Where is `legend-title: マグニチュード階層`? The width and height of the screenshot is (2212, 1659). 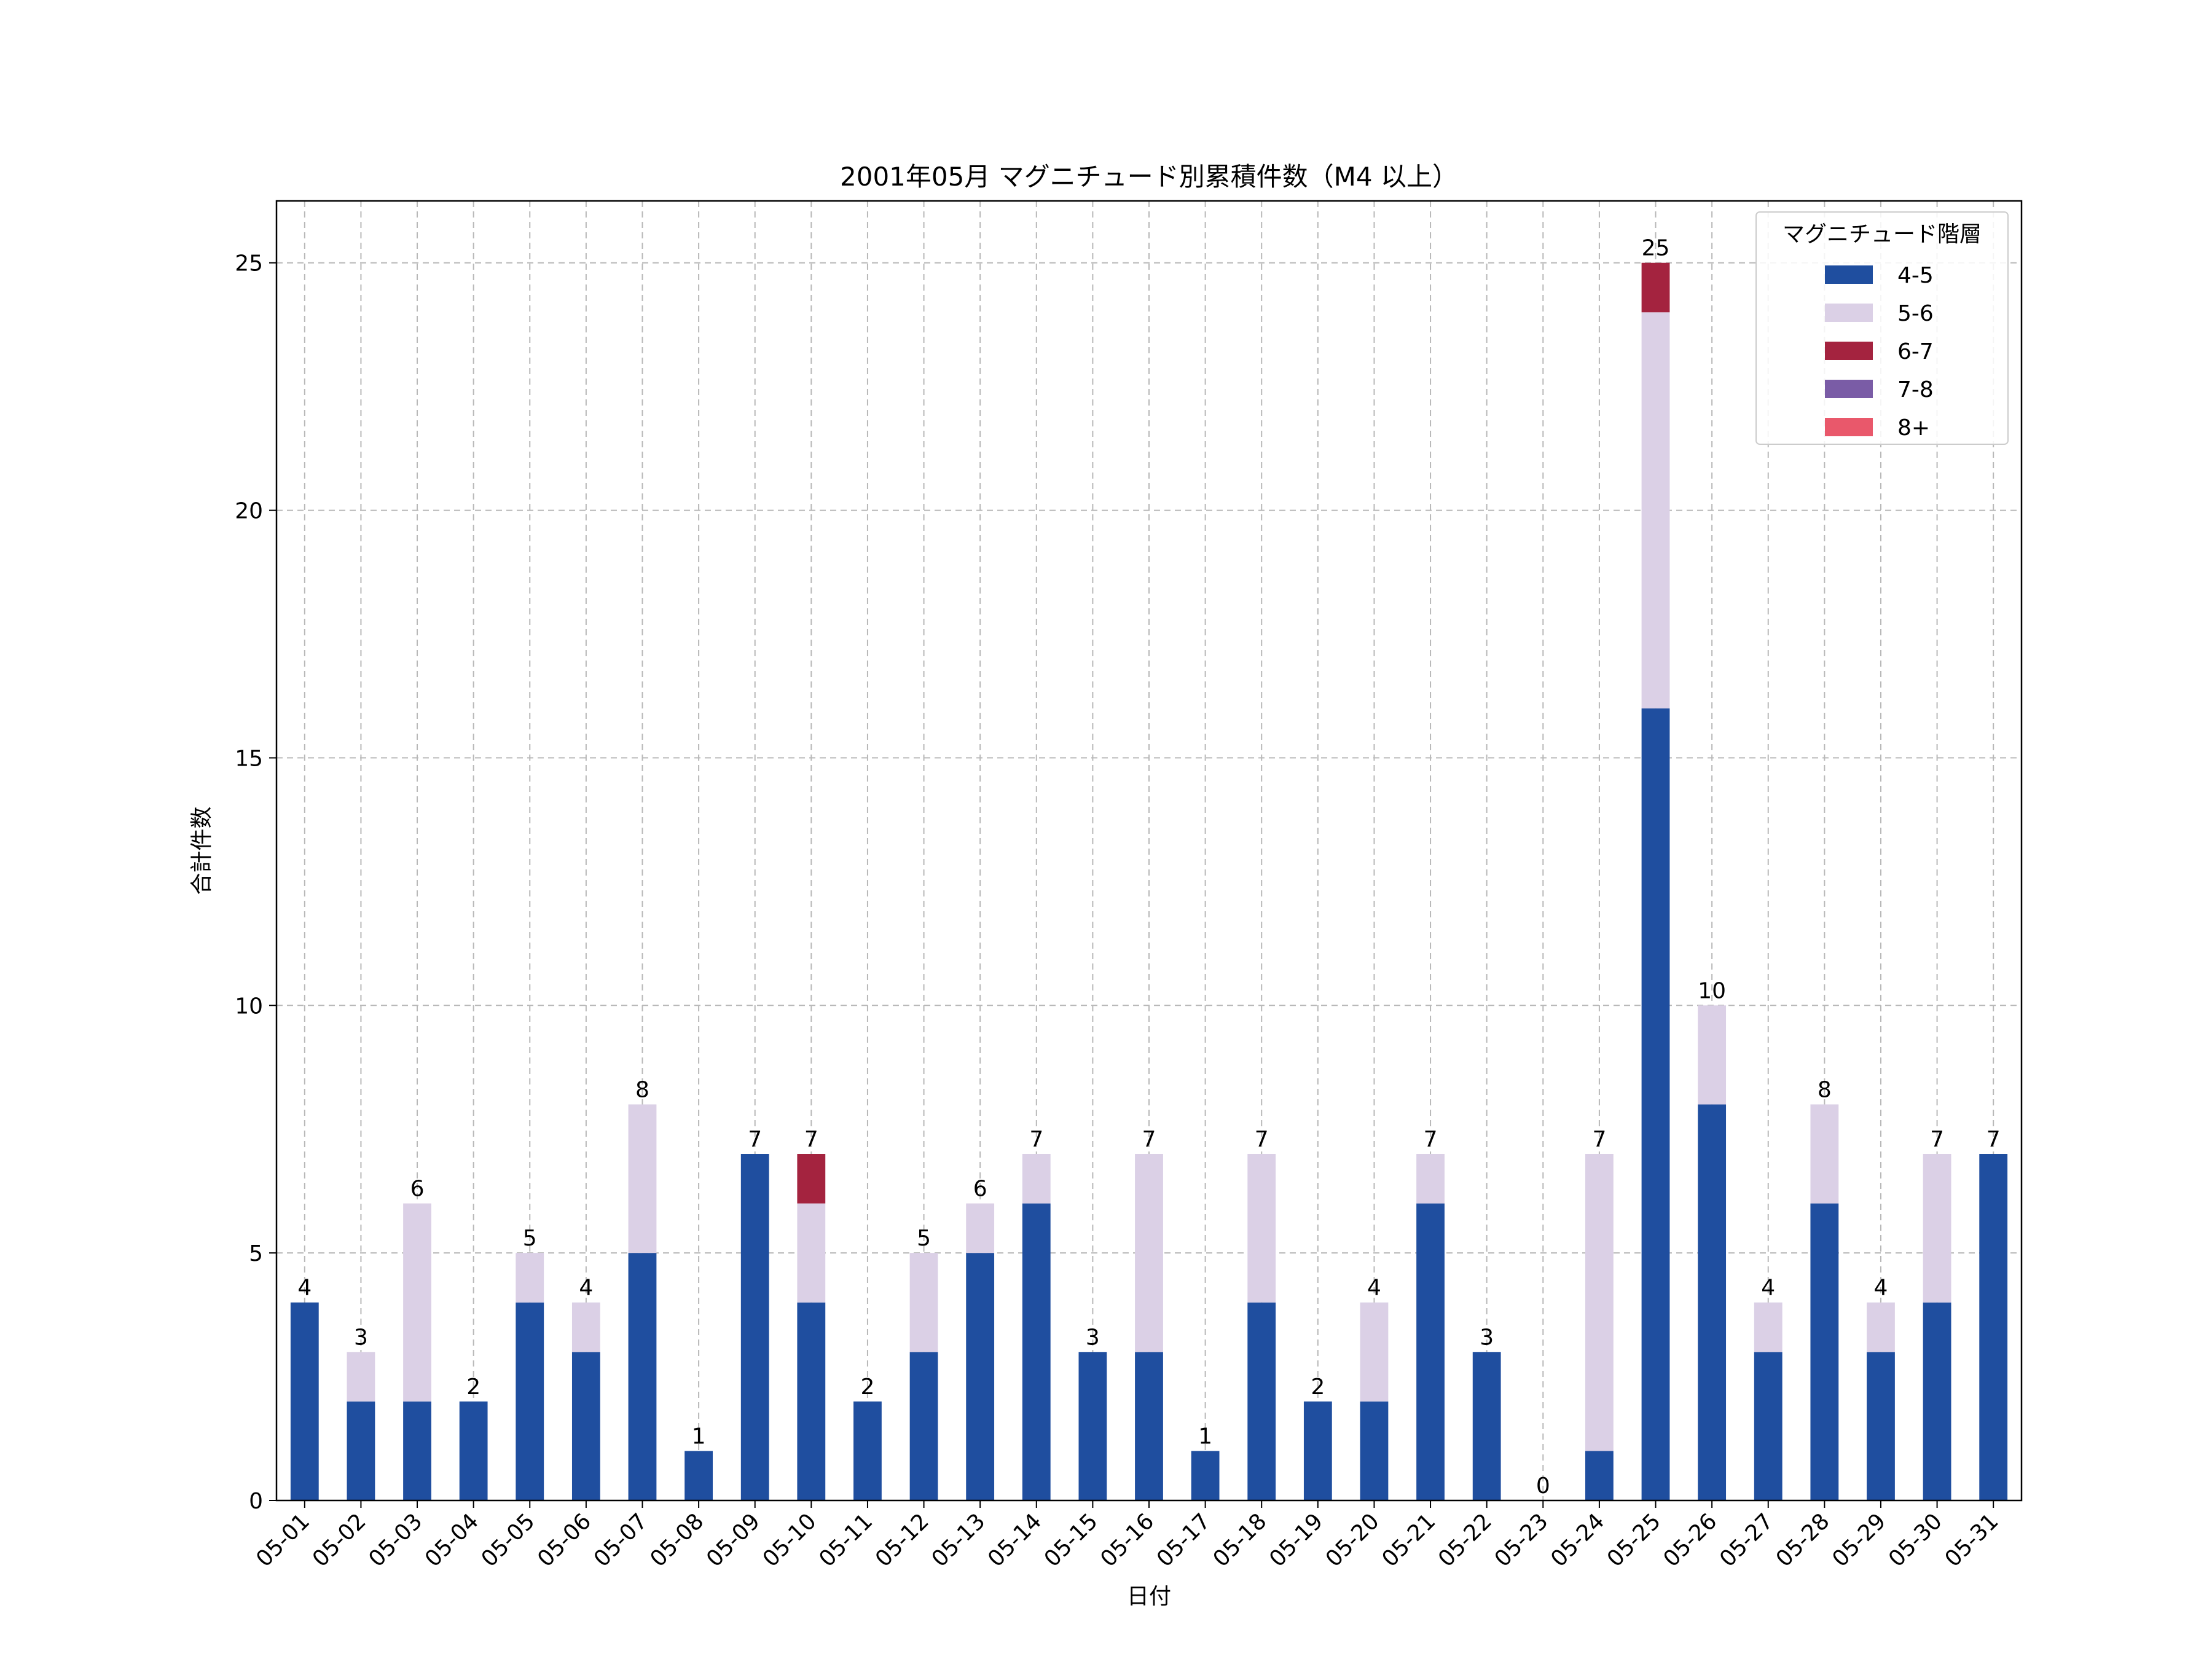 legend-title: マグニチュード階層 is located at coordinates (1882, 234).